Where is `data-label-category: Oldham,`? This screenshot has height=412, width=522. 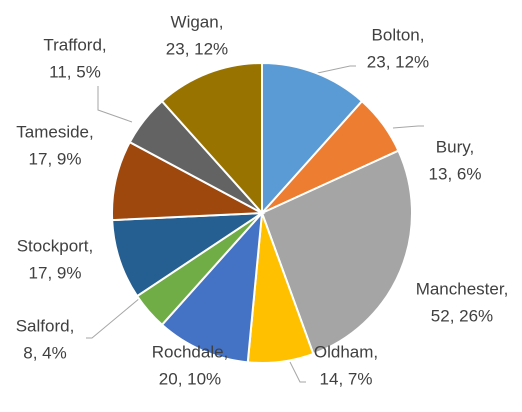 data-label-category: Oldham, is located at coordinates (346, 351).